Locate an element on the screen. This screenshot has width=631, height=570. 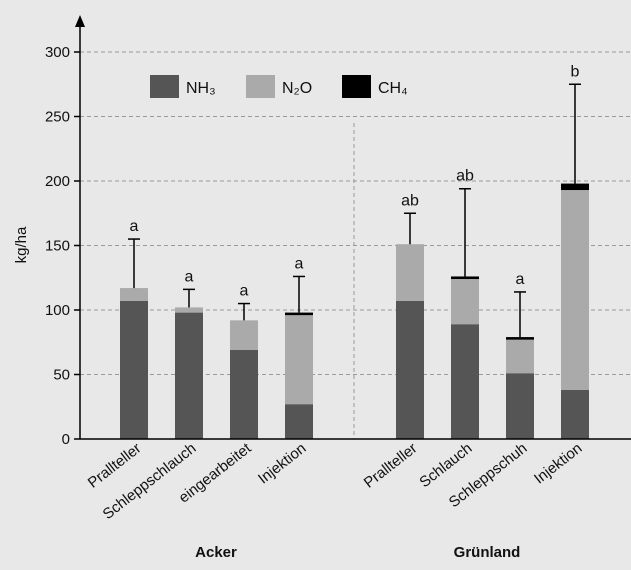
x-tick-label: Schleppschlauch is located at coordinates (150, 481).